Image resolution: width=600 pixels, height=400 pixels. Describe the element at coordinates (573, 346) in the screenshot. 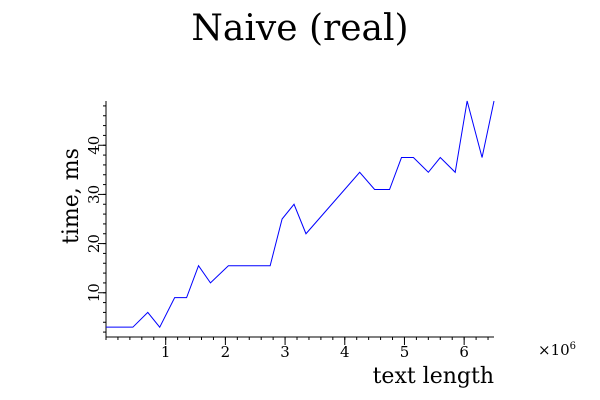

I see `x-axis-multiplier-exponent: 6` at that location.